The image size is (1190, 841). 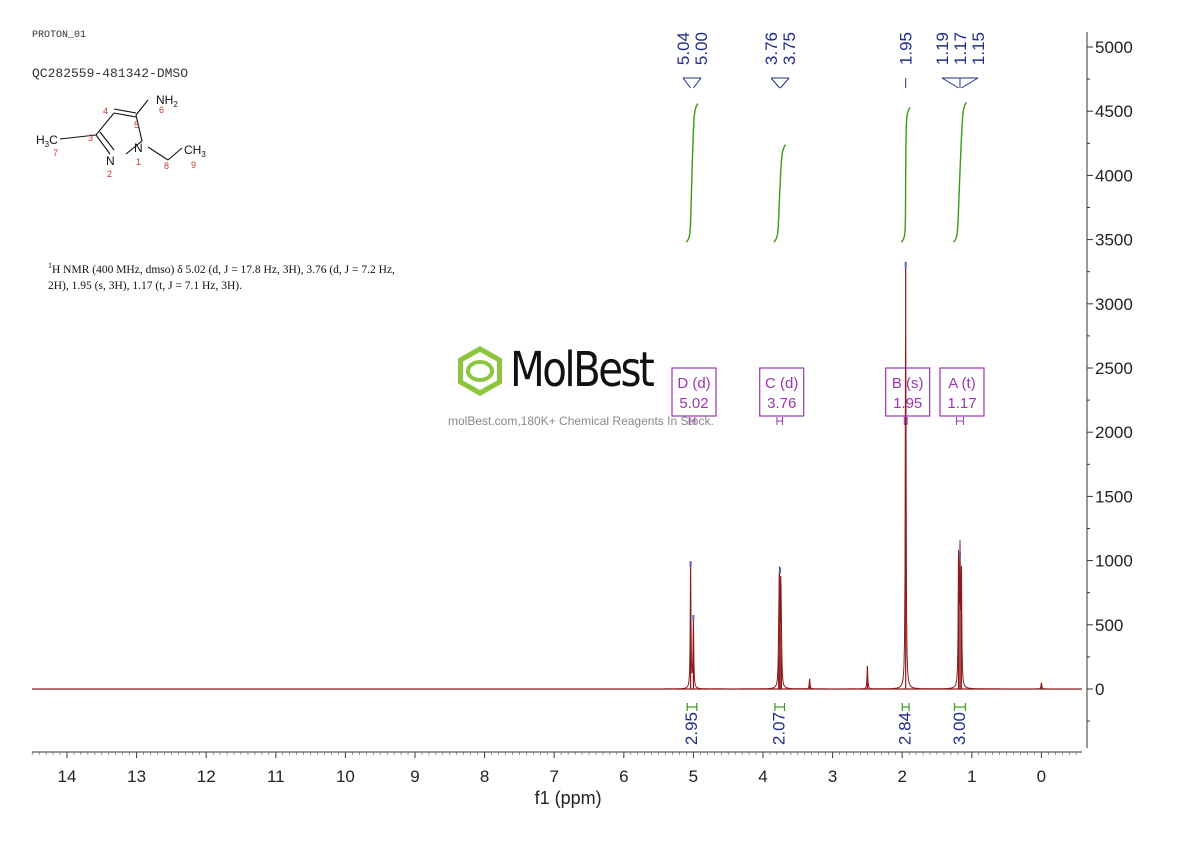 What do you see at coordinates (59, 35) in the screenshot?
I see `experiment-label: PROTON_01` at bounding box center [59, 35].